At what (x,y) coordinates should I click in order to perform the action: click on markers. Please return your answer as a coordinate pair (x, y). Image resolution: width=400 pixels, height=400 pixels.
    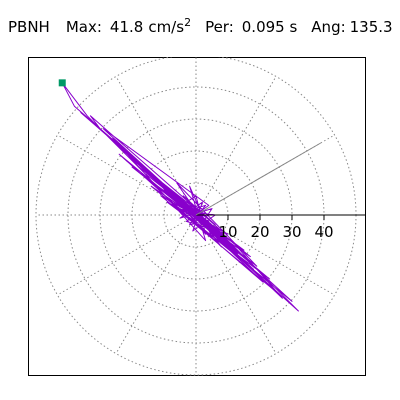
    Looking at the image, I should click on (62, 83).